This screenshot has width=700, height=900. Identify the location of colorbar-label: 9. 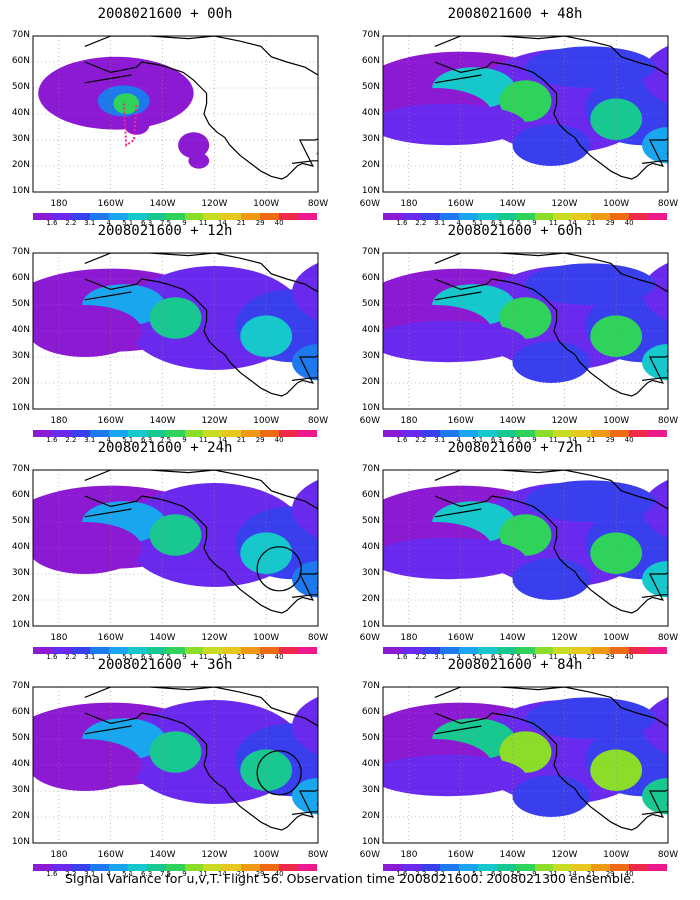
(534, 440).